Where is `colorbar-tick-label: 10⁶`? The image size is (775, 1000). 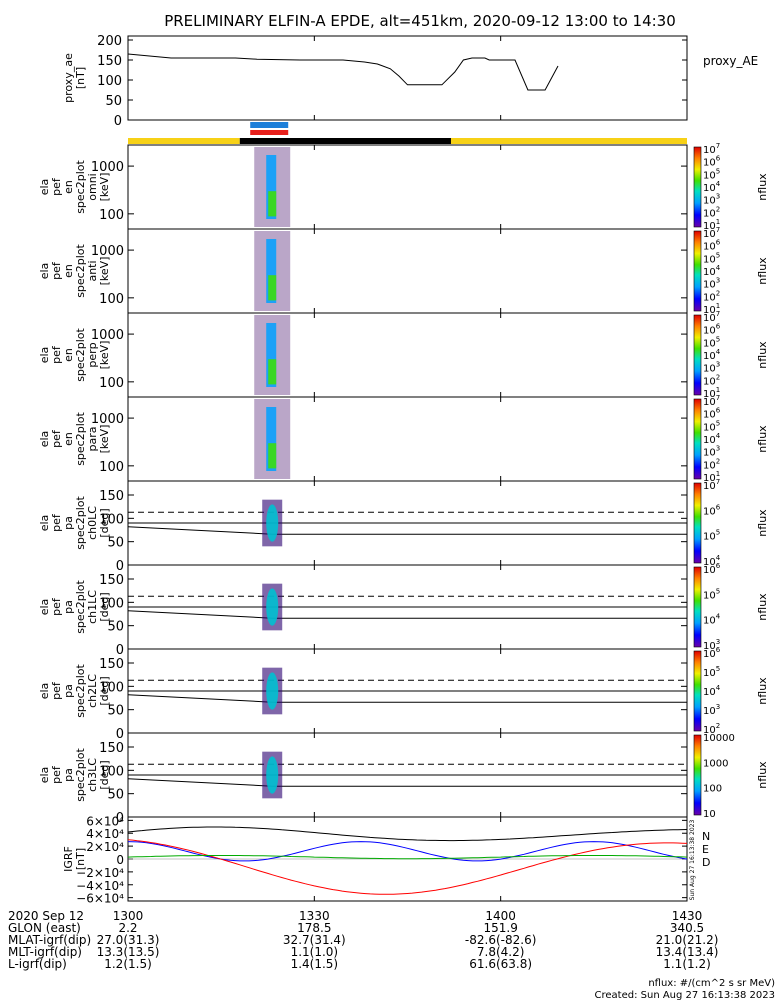
colorbar-tick-label: 10⁶ is located at coordinates (712, 569).